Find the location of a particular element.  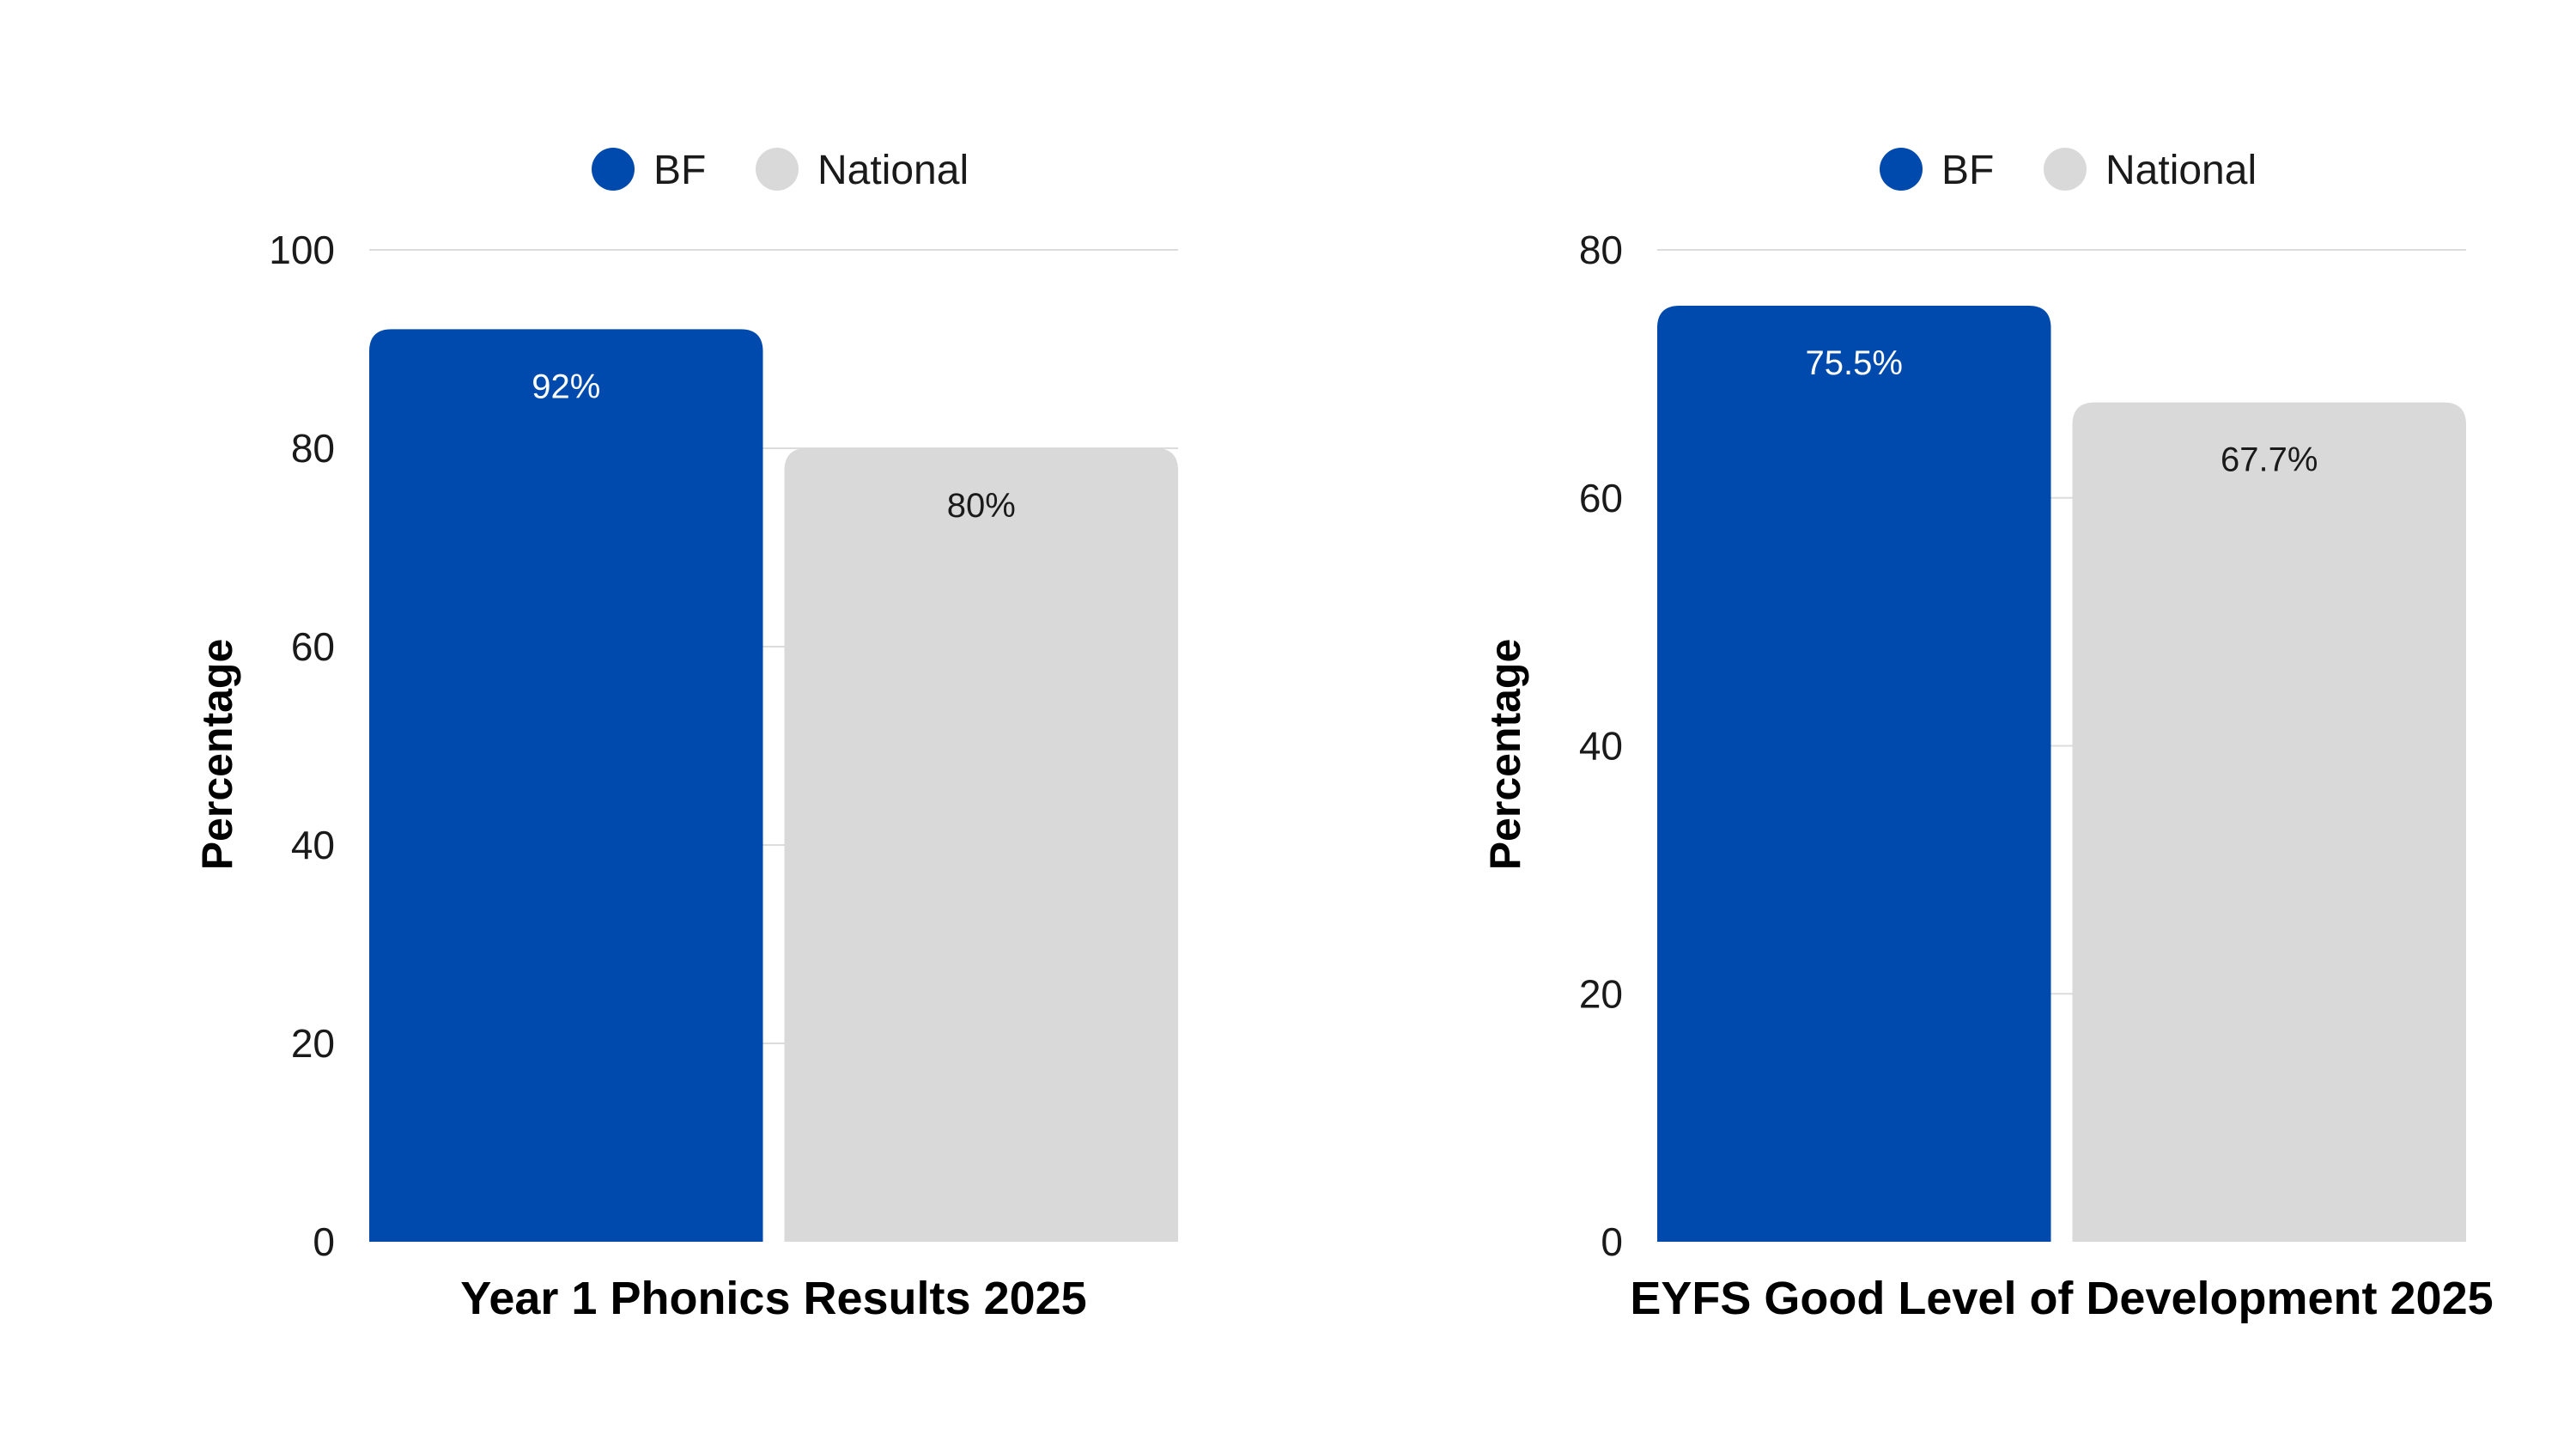

eyfs-y-tick-label: 80 is located at coordinates (1601, 250).